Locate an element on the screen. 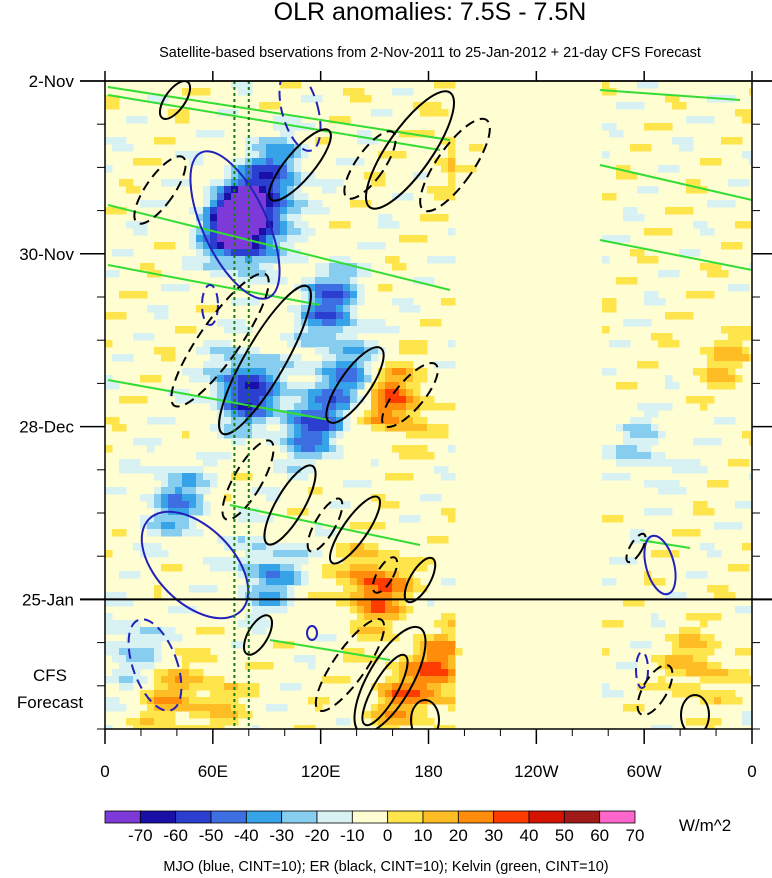  kelvin-contour is located at coordinates (330, 650).